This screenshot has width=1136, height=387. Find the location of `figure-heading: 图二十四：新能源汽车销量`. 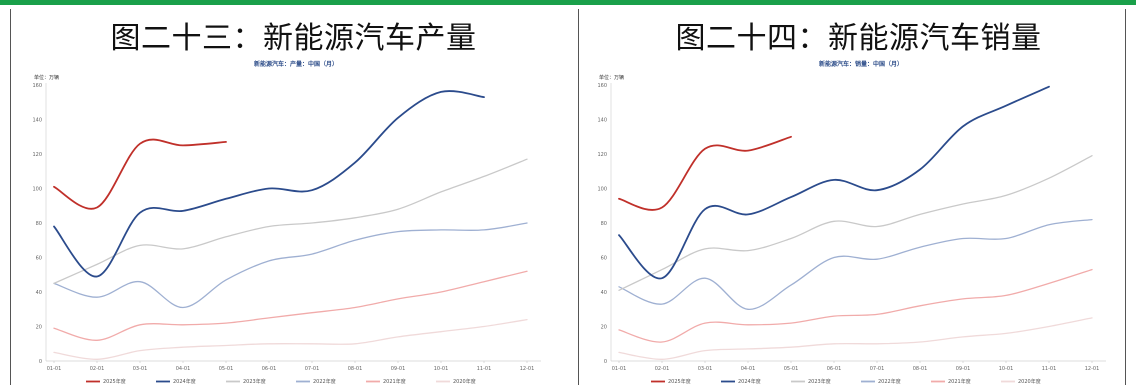

figure-heading: 图二十四：新能源汽车销量 is located at coordinates (858, 38).